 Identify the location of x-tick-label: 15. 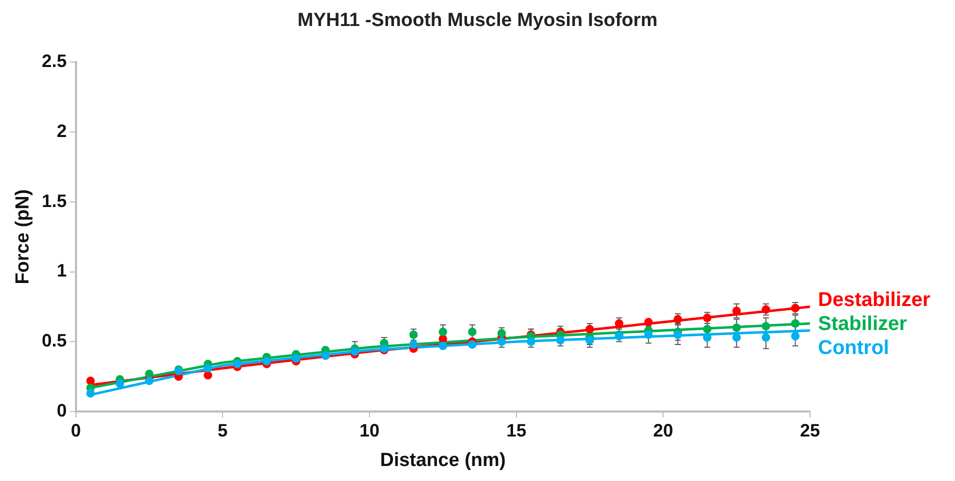
(516, 430).